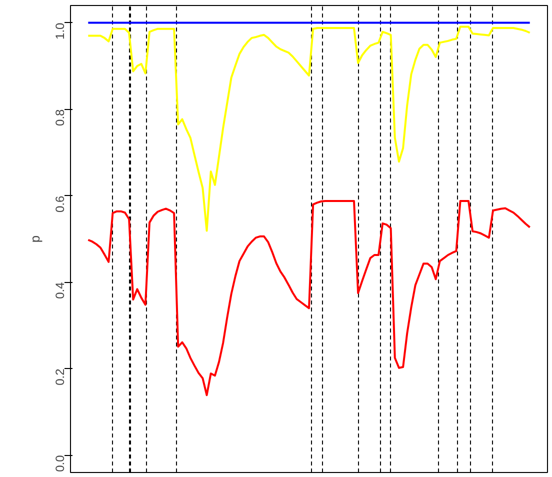  I want to click on y-tick-label: 0.6, so click(60, 203).